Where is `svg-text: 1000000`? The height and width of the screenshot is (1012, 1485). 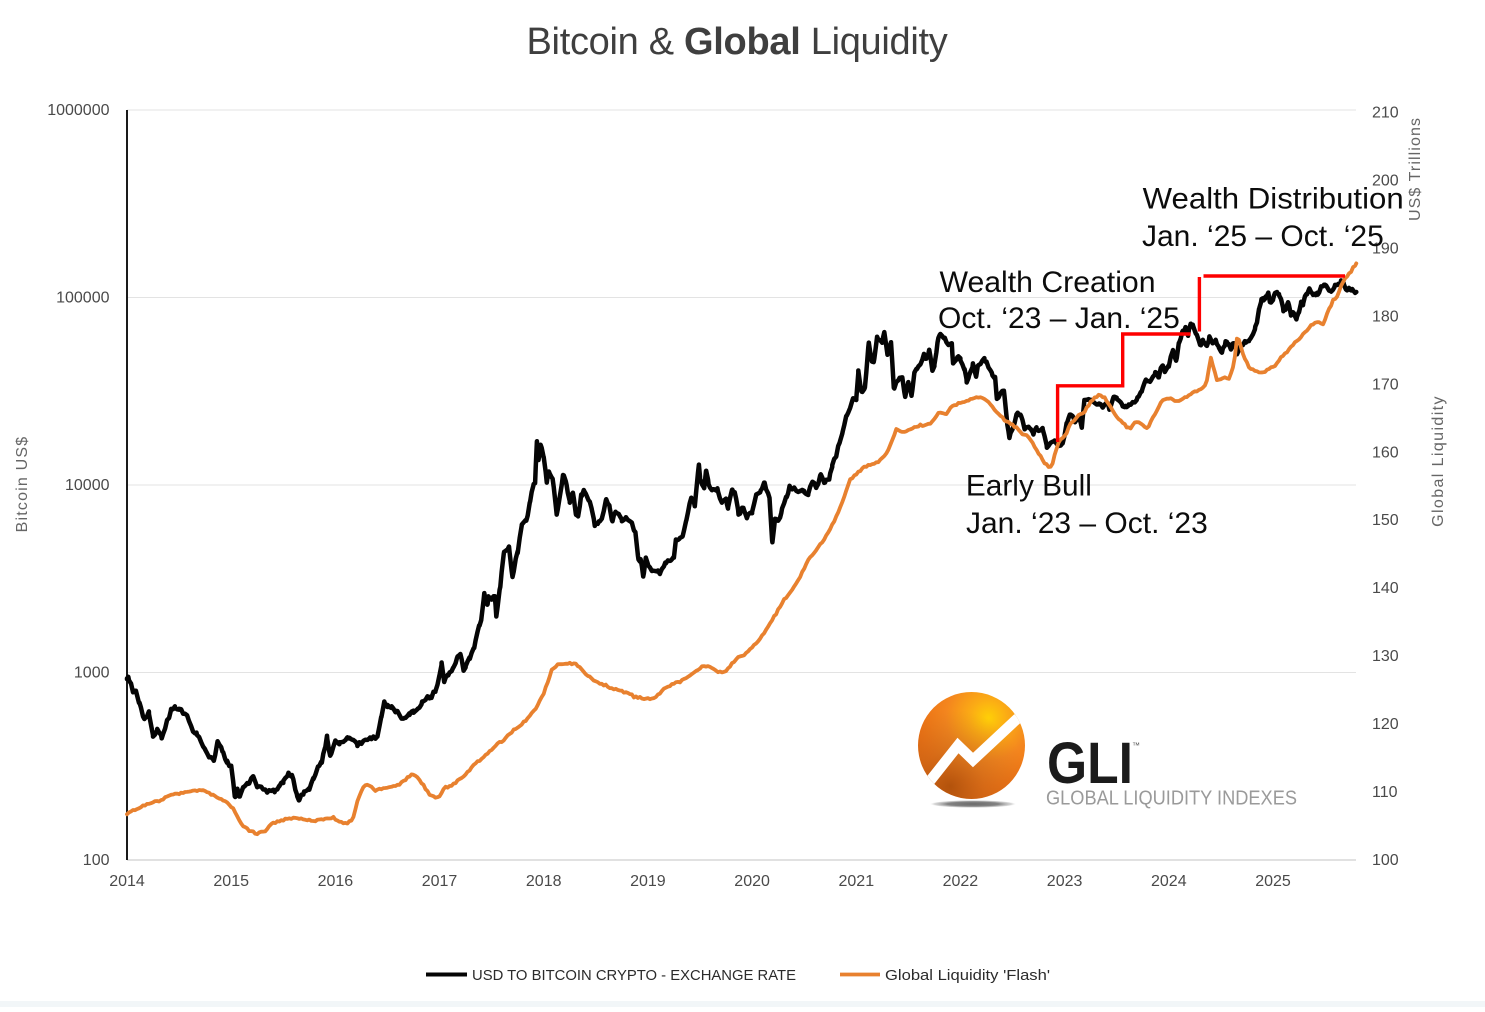
svg-text: 1000000 is located at coordinates (78, 110).